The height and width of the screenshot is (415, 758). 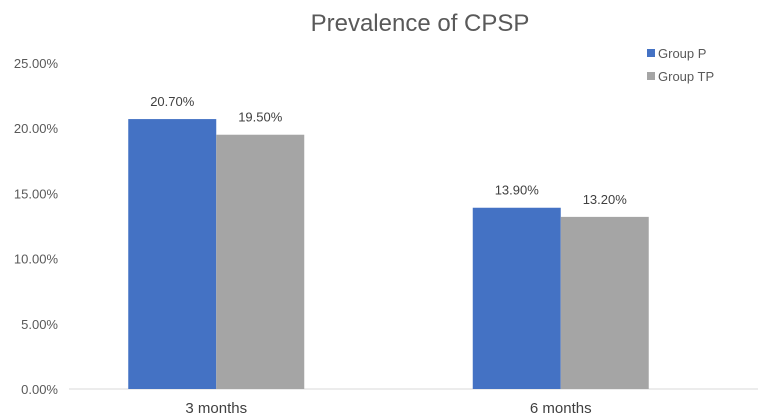 I want to click on legend-label: Group P, so click(x=682, y=53).